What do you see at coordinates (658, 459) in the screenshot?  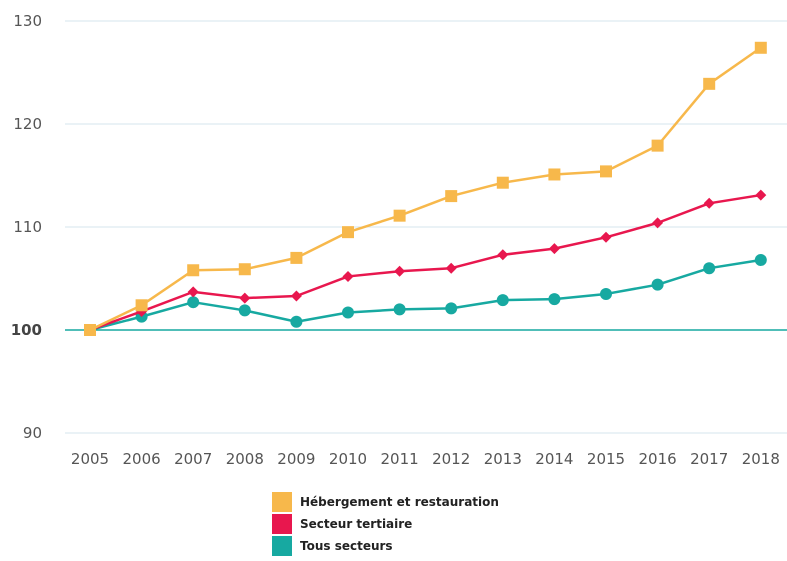 I see `x-tick-label: 2016` at bounding box center [658, 459].